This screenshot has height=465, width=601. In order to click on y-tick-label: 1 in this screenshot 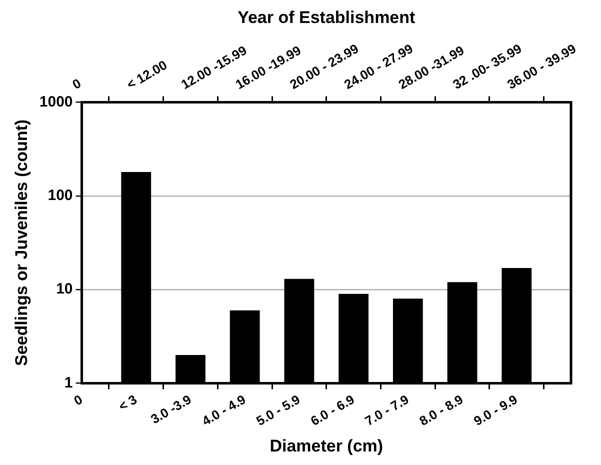, I will do `click(68, 383)`.